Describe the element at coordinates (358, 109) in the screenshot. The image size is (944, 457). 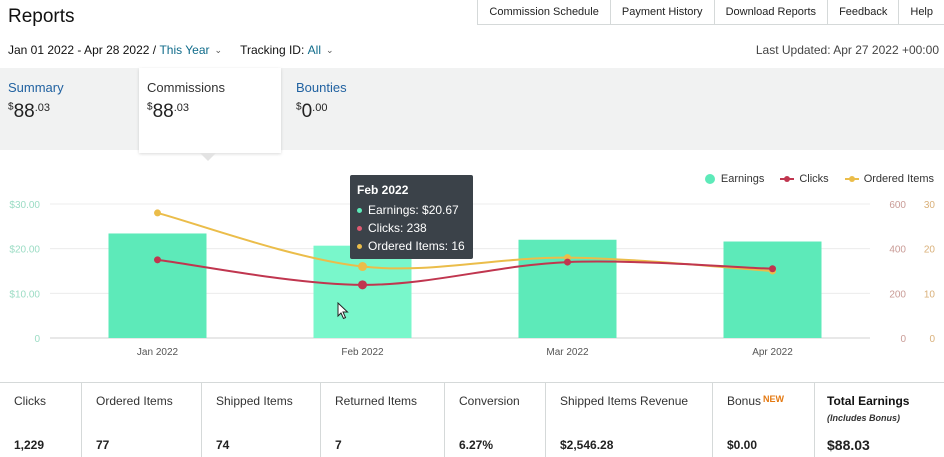
I see `tab-bounties: Bounties $0.00` at that location.